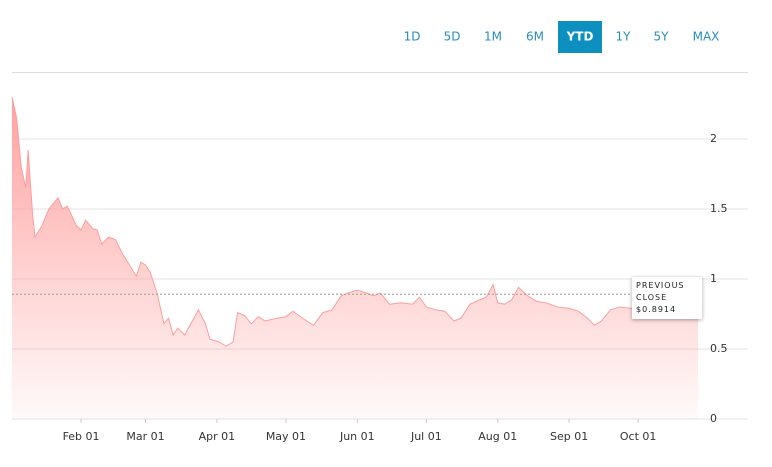 The image size is (772, 467). What do you see at coordinates (81, 436) in the screenshot?
I see `x-tick-label: Feb 01` at bounding box center [81, 436].